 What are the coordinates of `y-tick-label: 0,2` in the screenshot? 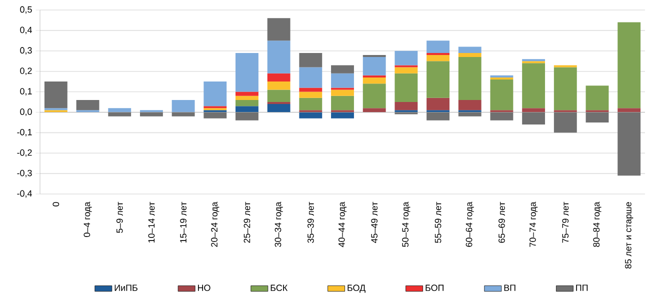 It's located at (26, 72).